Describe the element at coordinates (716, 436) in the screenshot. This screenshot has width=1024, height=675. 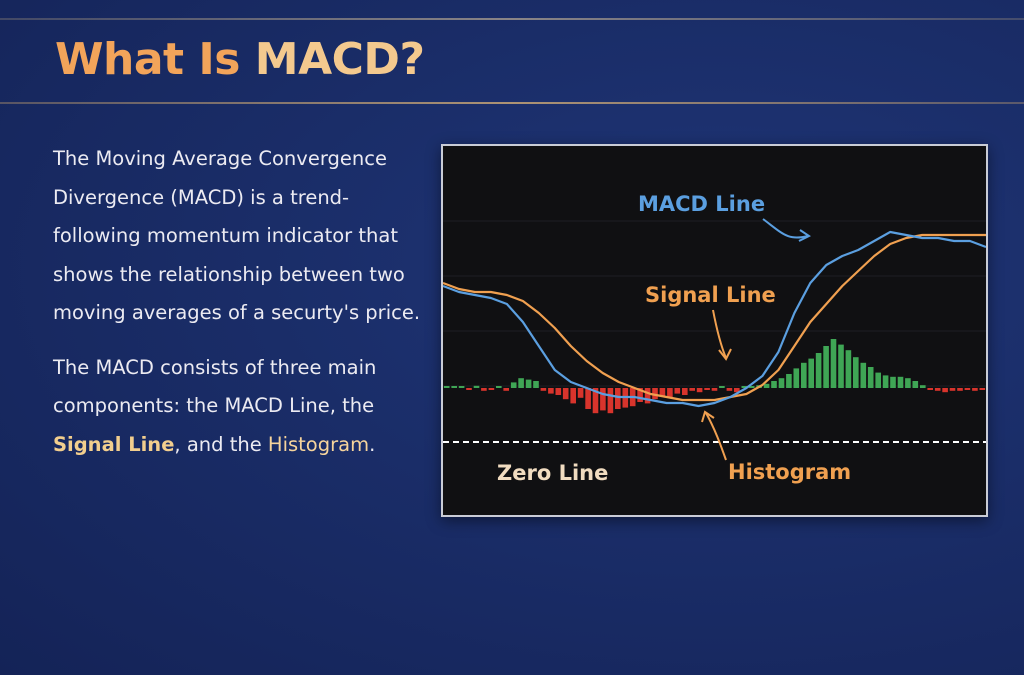
I see `histogram-arrow` at that location.